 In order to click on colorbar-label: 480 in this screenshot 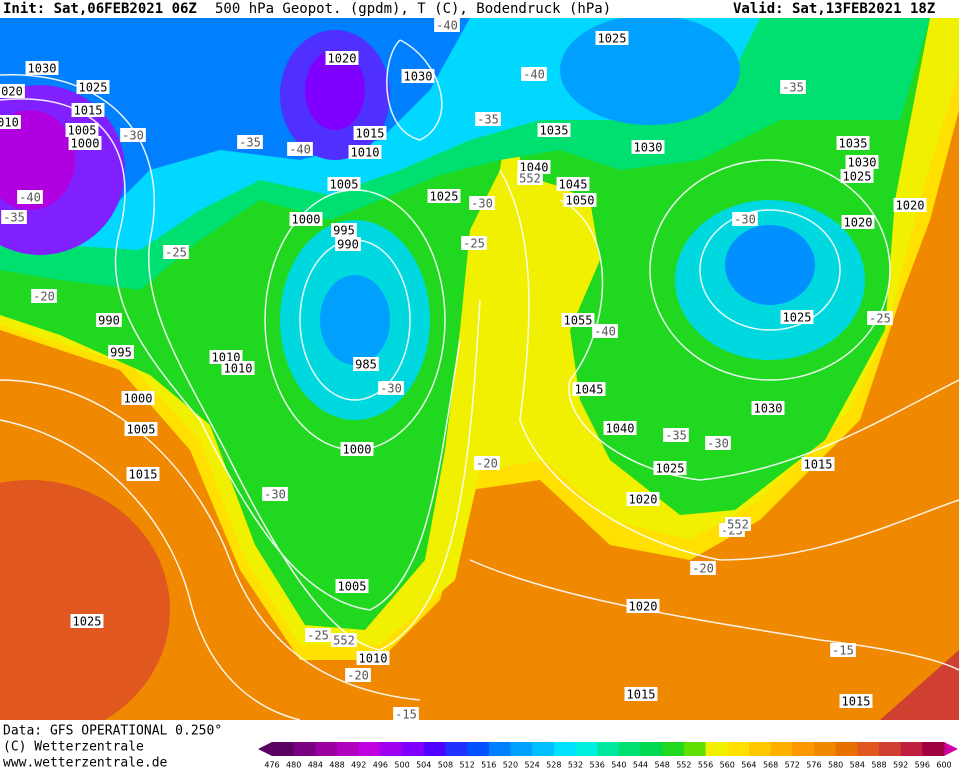, I will do `click(293, 765)`.